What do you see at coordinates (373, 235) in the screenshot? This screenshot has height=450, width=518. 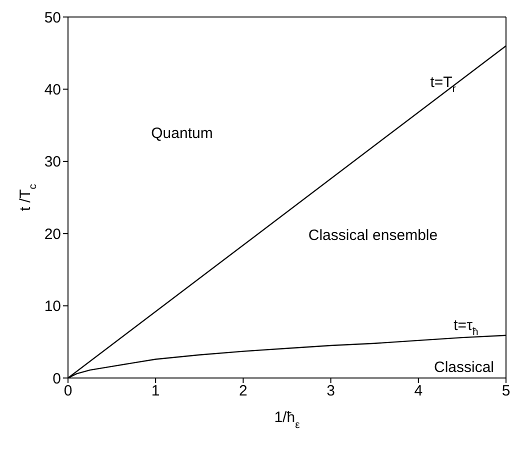 I see `annotation: Classical ensemble` at bounding box center [373, 235].